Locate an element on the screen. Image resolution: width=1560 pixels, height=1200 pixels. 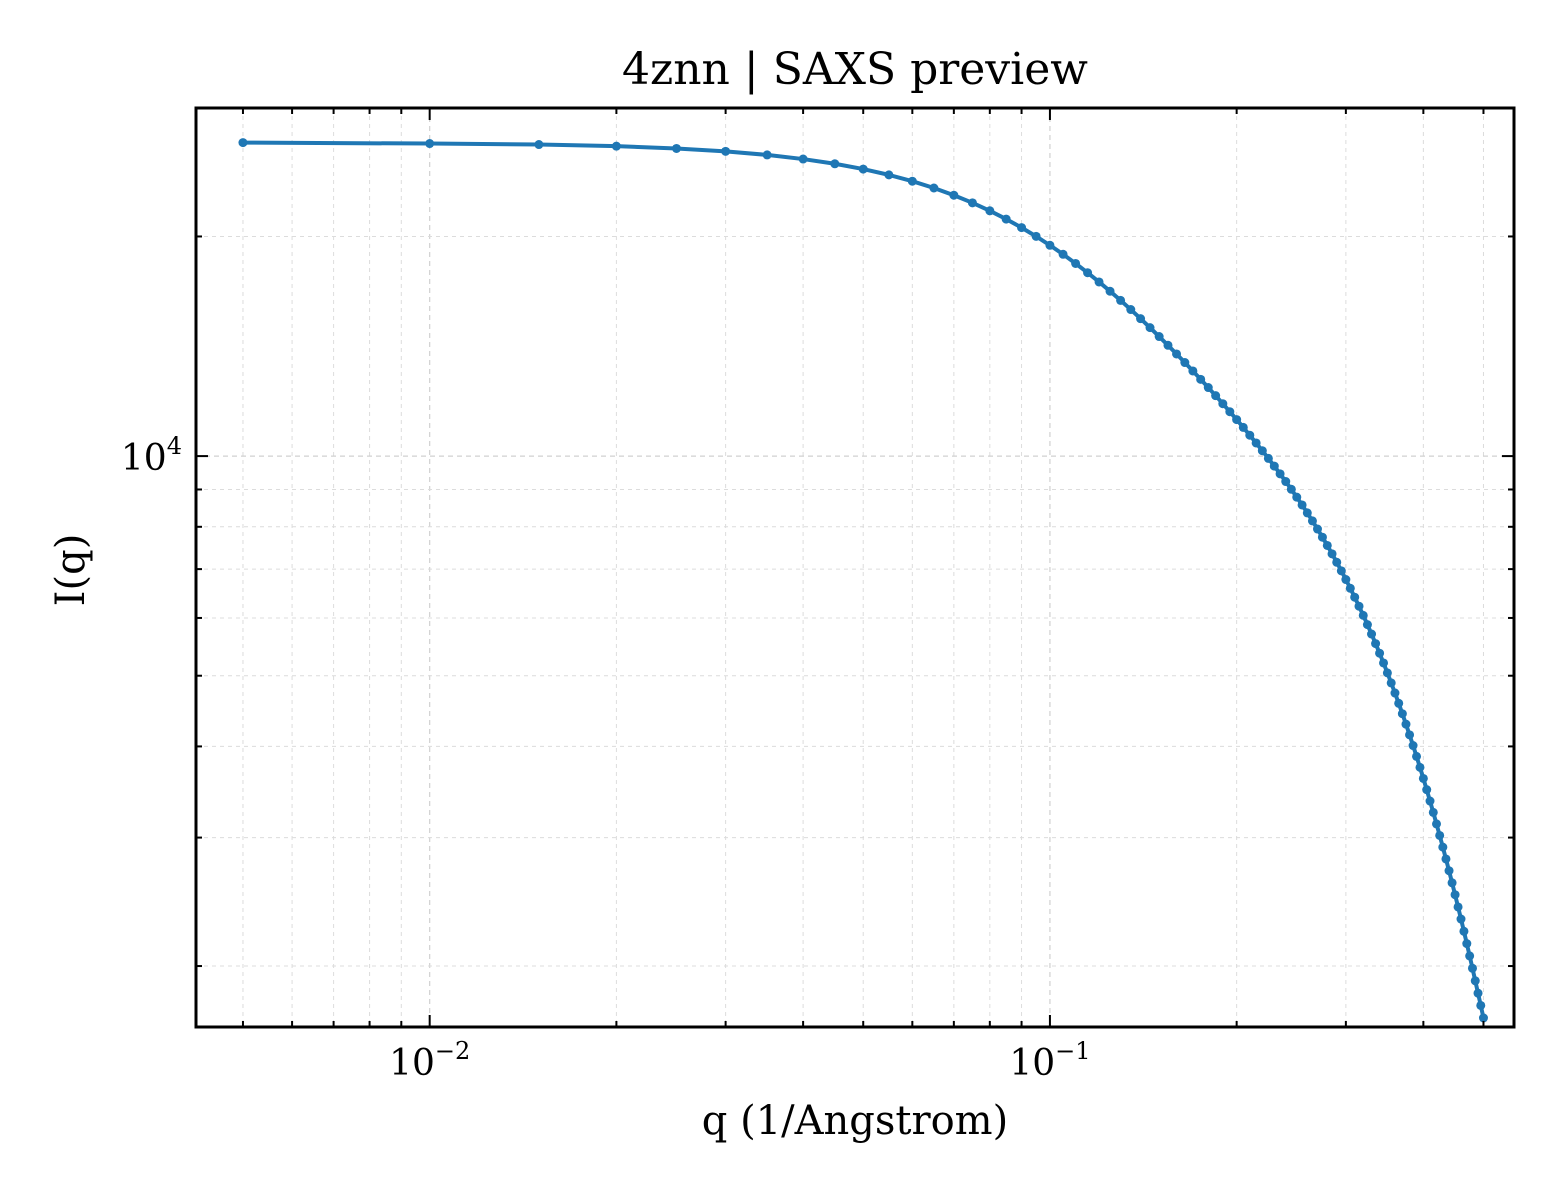
chart-title: 4znn | SAXS preview is located at coordinates (855, 69).